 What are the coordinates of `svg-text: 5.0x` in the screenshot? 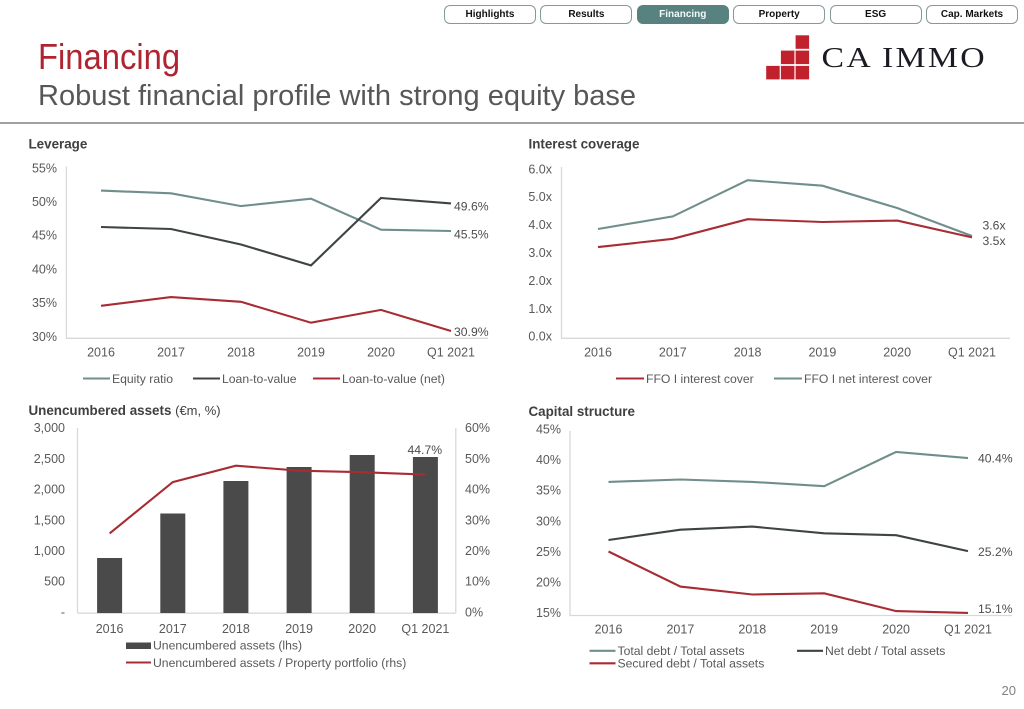 It's located at (540, 197).